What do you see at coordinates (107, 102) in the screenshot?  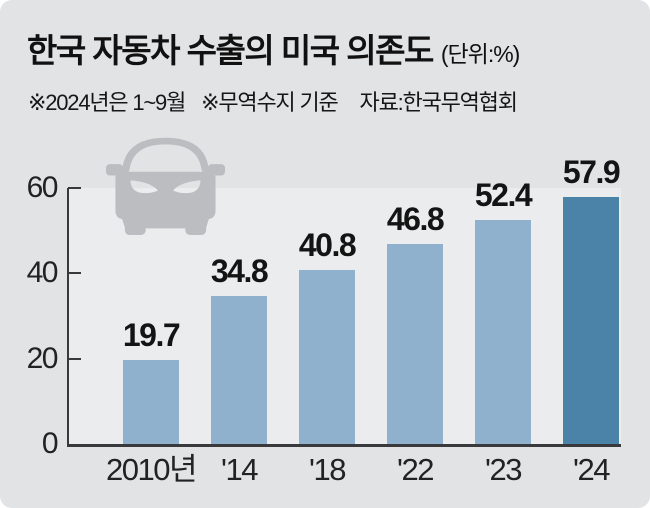 I see `note-period: ※2024년은 1~9월` at bounding box center [107, 102].